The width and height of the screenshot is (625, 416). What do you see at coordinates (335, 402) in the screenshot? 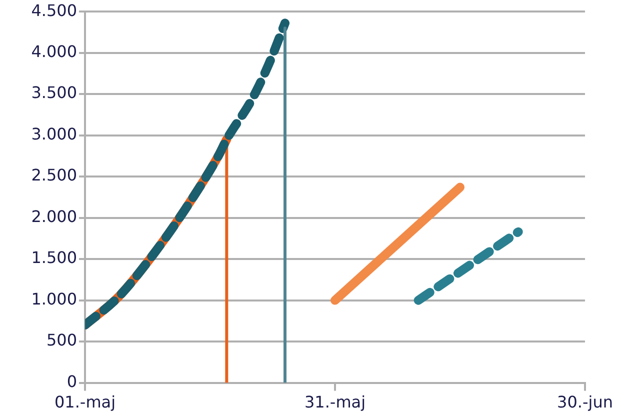
I see `x-tick-label: 31.-maj` at bounding box center [335, 402].